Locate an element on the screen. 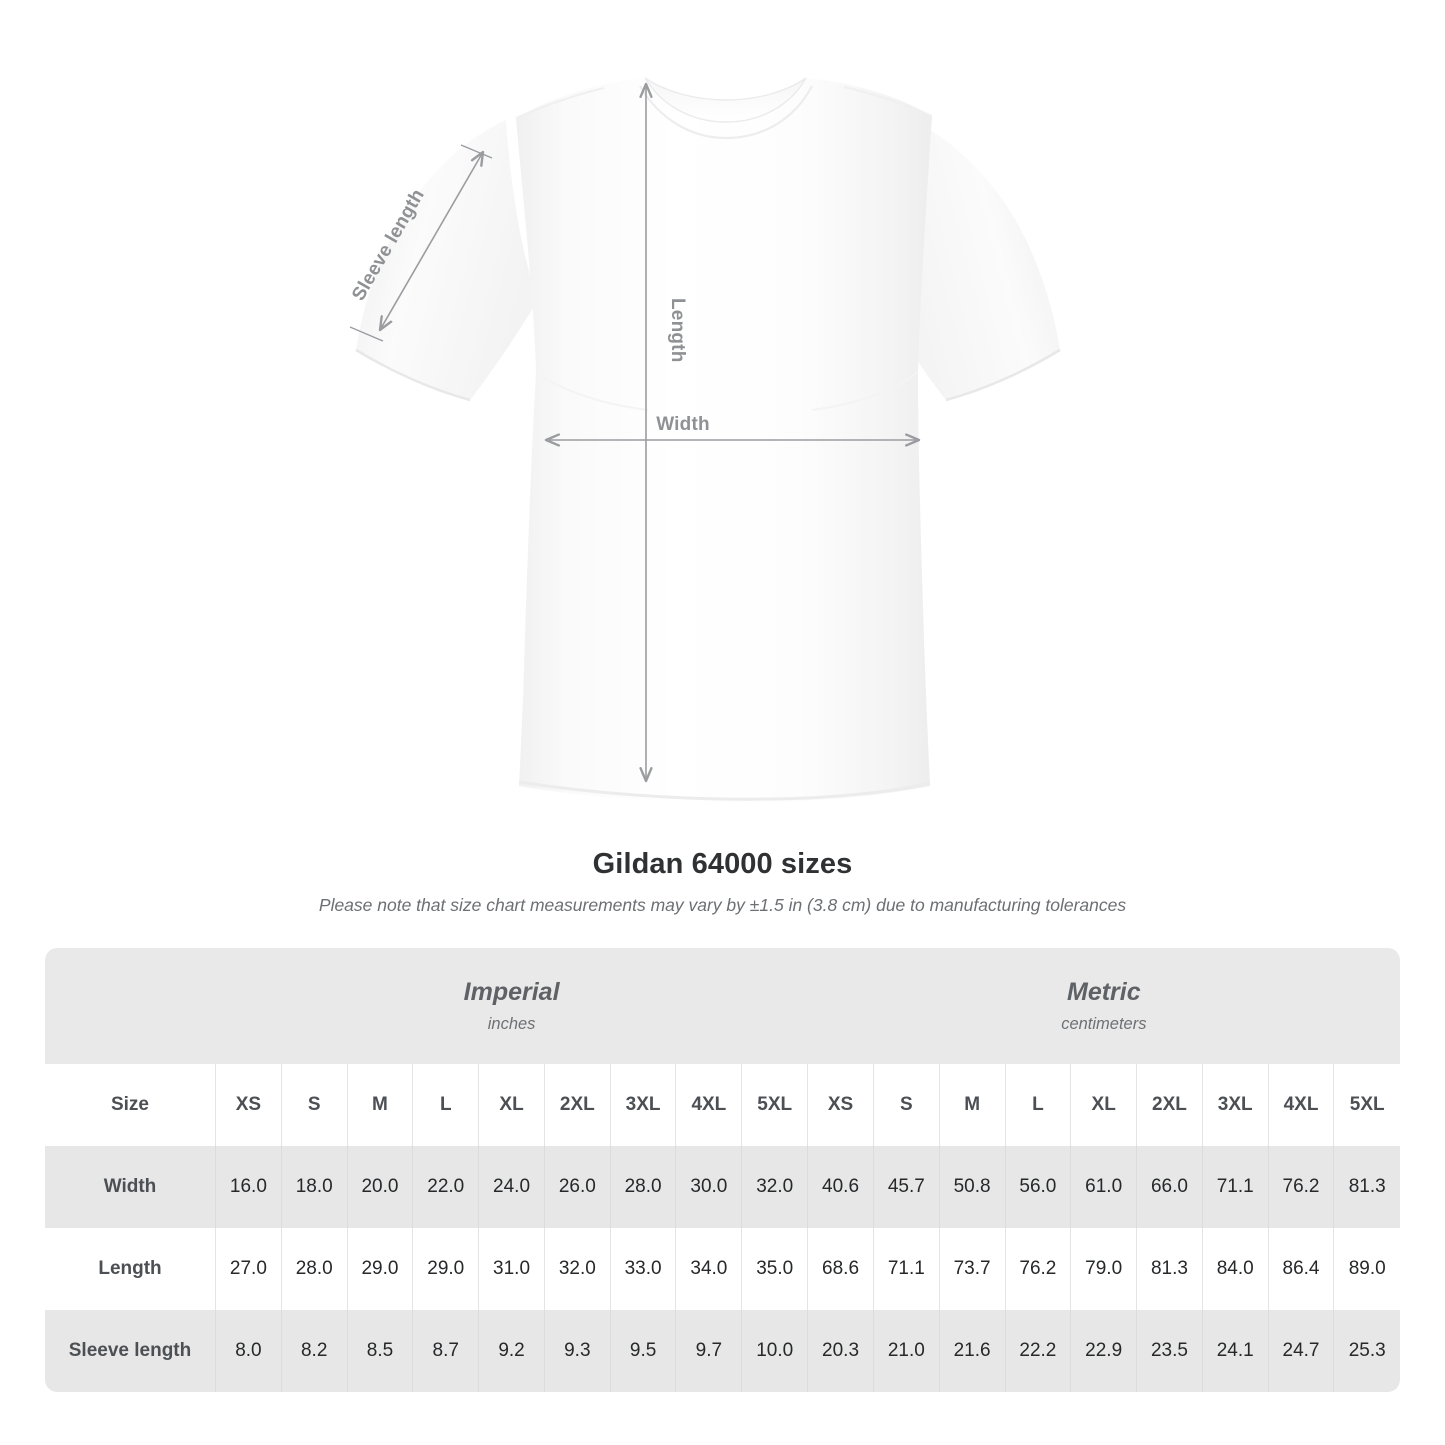 The image size is (1445, 1445). measurement-cell: 22.9 is located at coordinates (1103, 1351).